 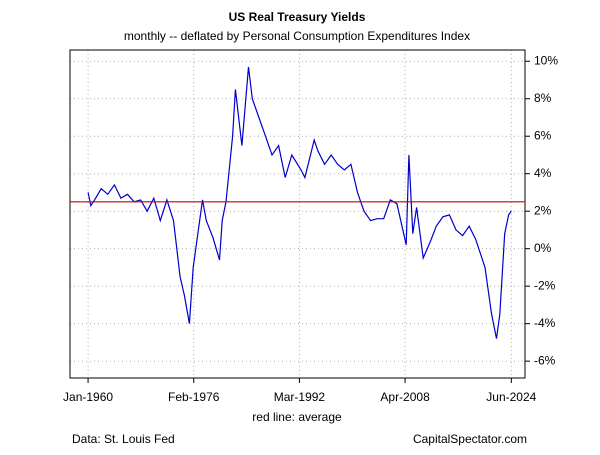 What do you see at coordinates (545, 285) in the screenshot?
I see `y-tick-label: -2%` at bounding box center [545, 285].